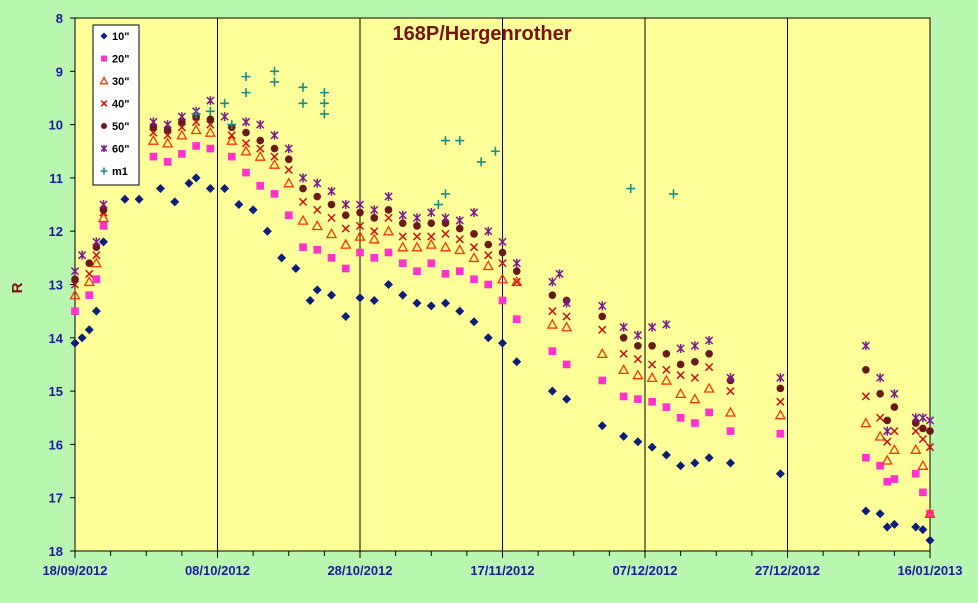 The image size is (978, 603). What do you see at coordinates (217, 570) in the screenshot?
I see `x-tick-label: 08/10/2012` at bounding box center [217, 570].